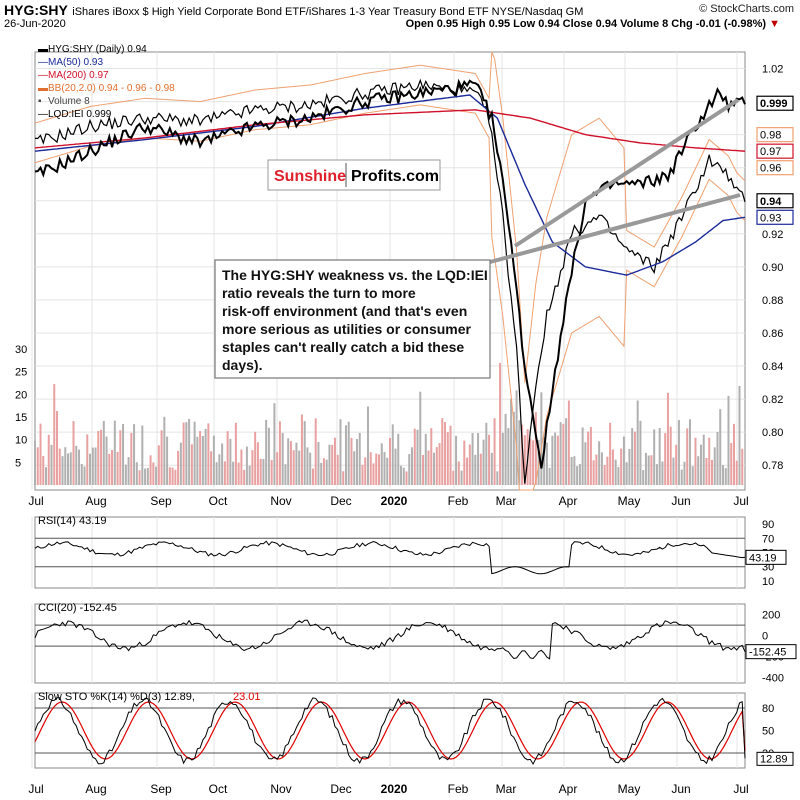  I want to click on x-month-label-bottom: Aug, so click(95, 789).